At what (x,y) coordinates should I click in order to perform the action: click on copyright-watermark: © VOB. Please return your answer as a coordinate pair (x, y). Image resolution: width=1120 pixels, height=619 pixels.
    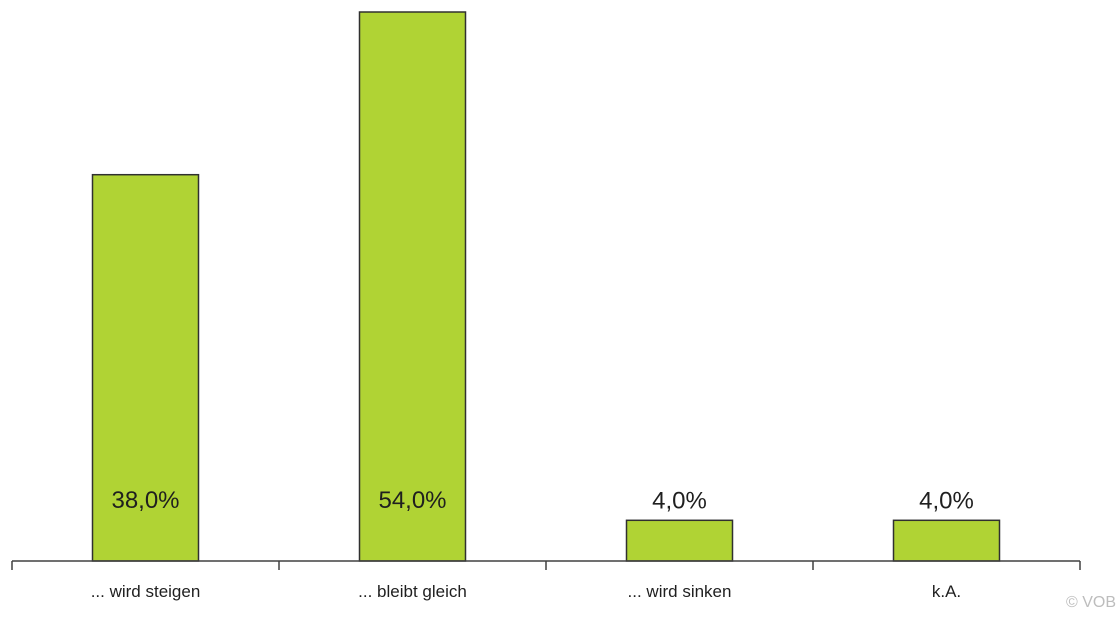
    Looking at the image, I should click on (1091, 602).